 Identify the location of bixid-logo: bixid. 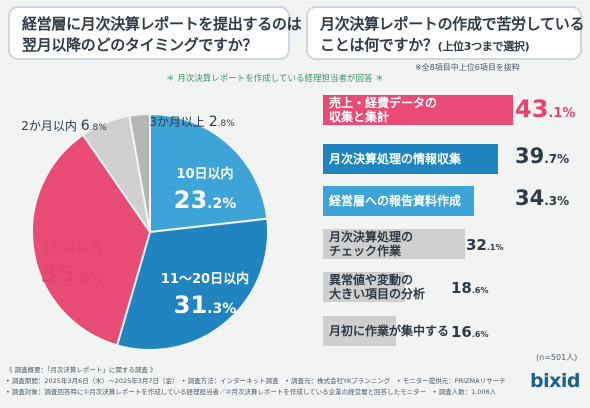
(555, 381).